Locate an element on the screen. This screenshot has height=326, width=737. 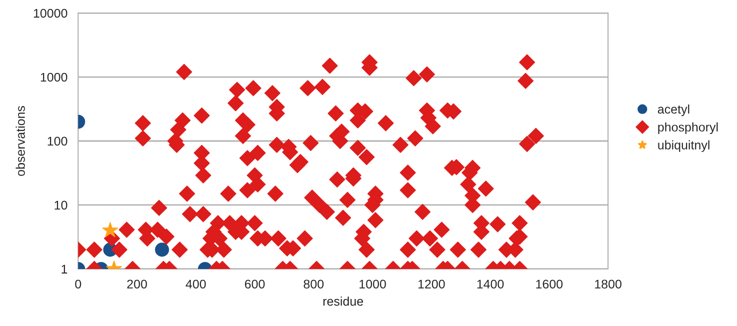
x-tick-label: 1800 is located at coordinates (608, 284).